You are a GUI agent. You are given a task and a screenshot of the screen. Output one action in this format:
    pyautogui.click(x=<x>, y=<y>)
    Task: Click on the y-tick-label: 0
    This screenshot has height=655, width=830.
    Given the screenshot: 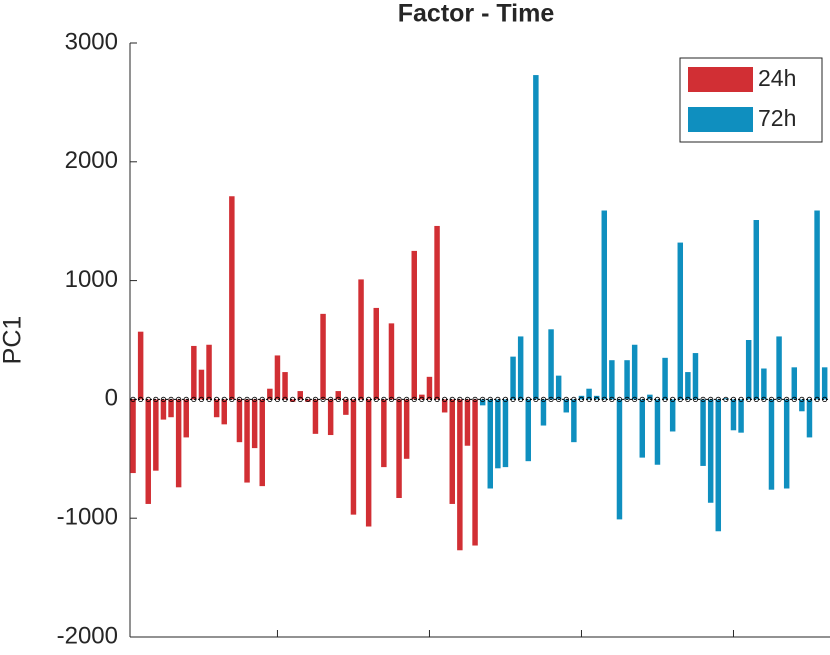 What is the action you would take?
    pyautogui.click(x=111, y=398)
    